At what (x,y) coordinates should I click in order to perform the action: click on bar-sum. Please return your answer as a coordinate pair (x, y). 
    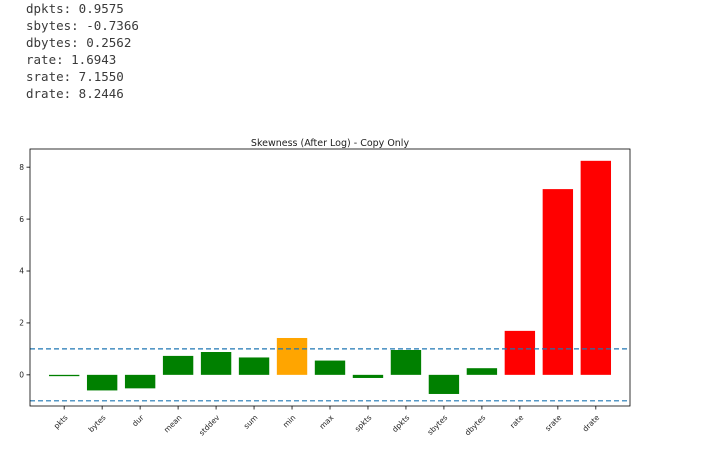
    Looking at the image, I should click on (254, 366).